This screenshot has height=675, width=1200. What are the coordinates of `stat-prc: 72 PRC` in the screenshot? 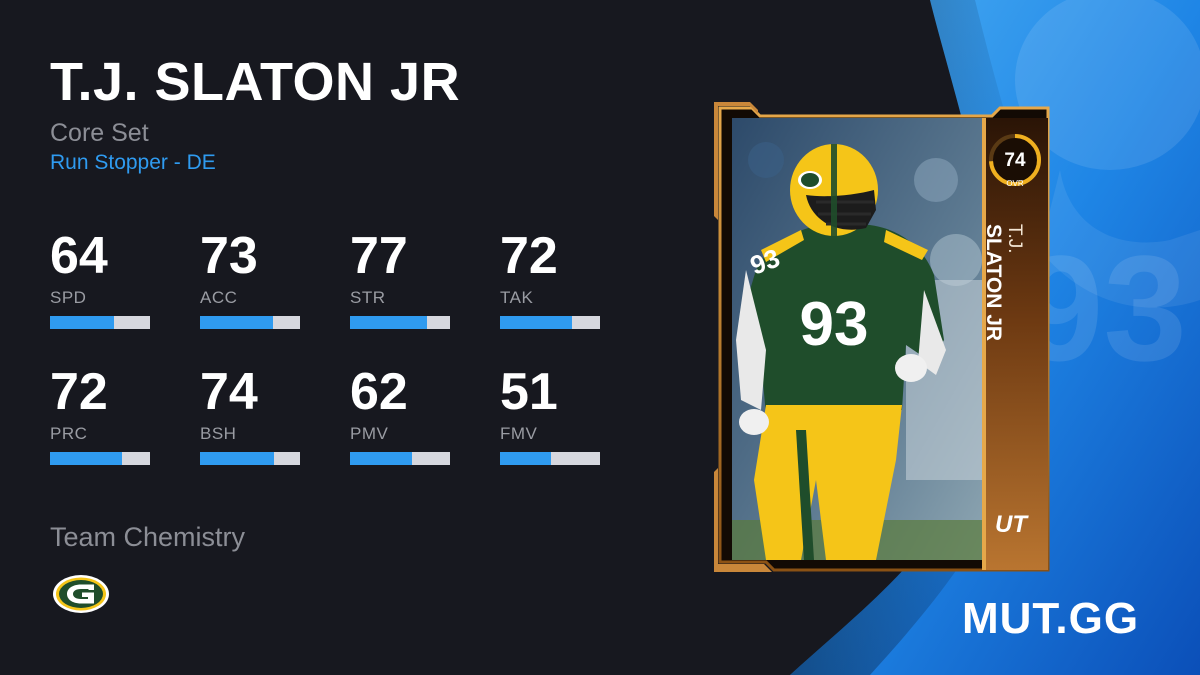 It's located at (100, 414).